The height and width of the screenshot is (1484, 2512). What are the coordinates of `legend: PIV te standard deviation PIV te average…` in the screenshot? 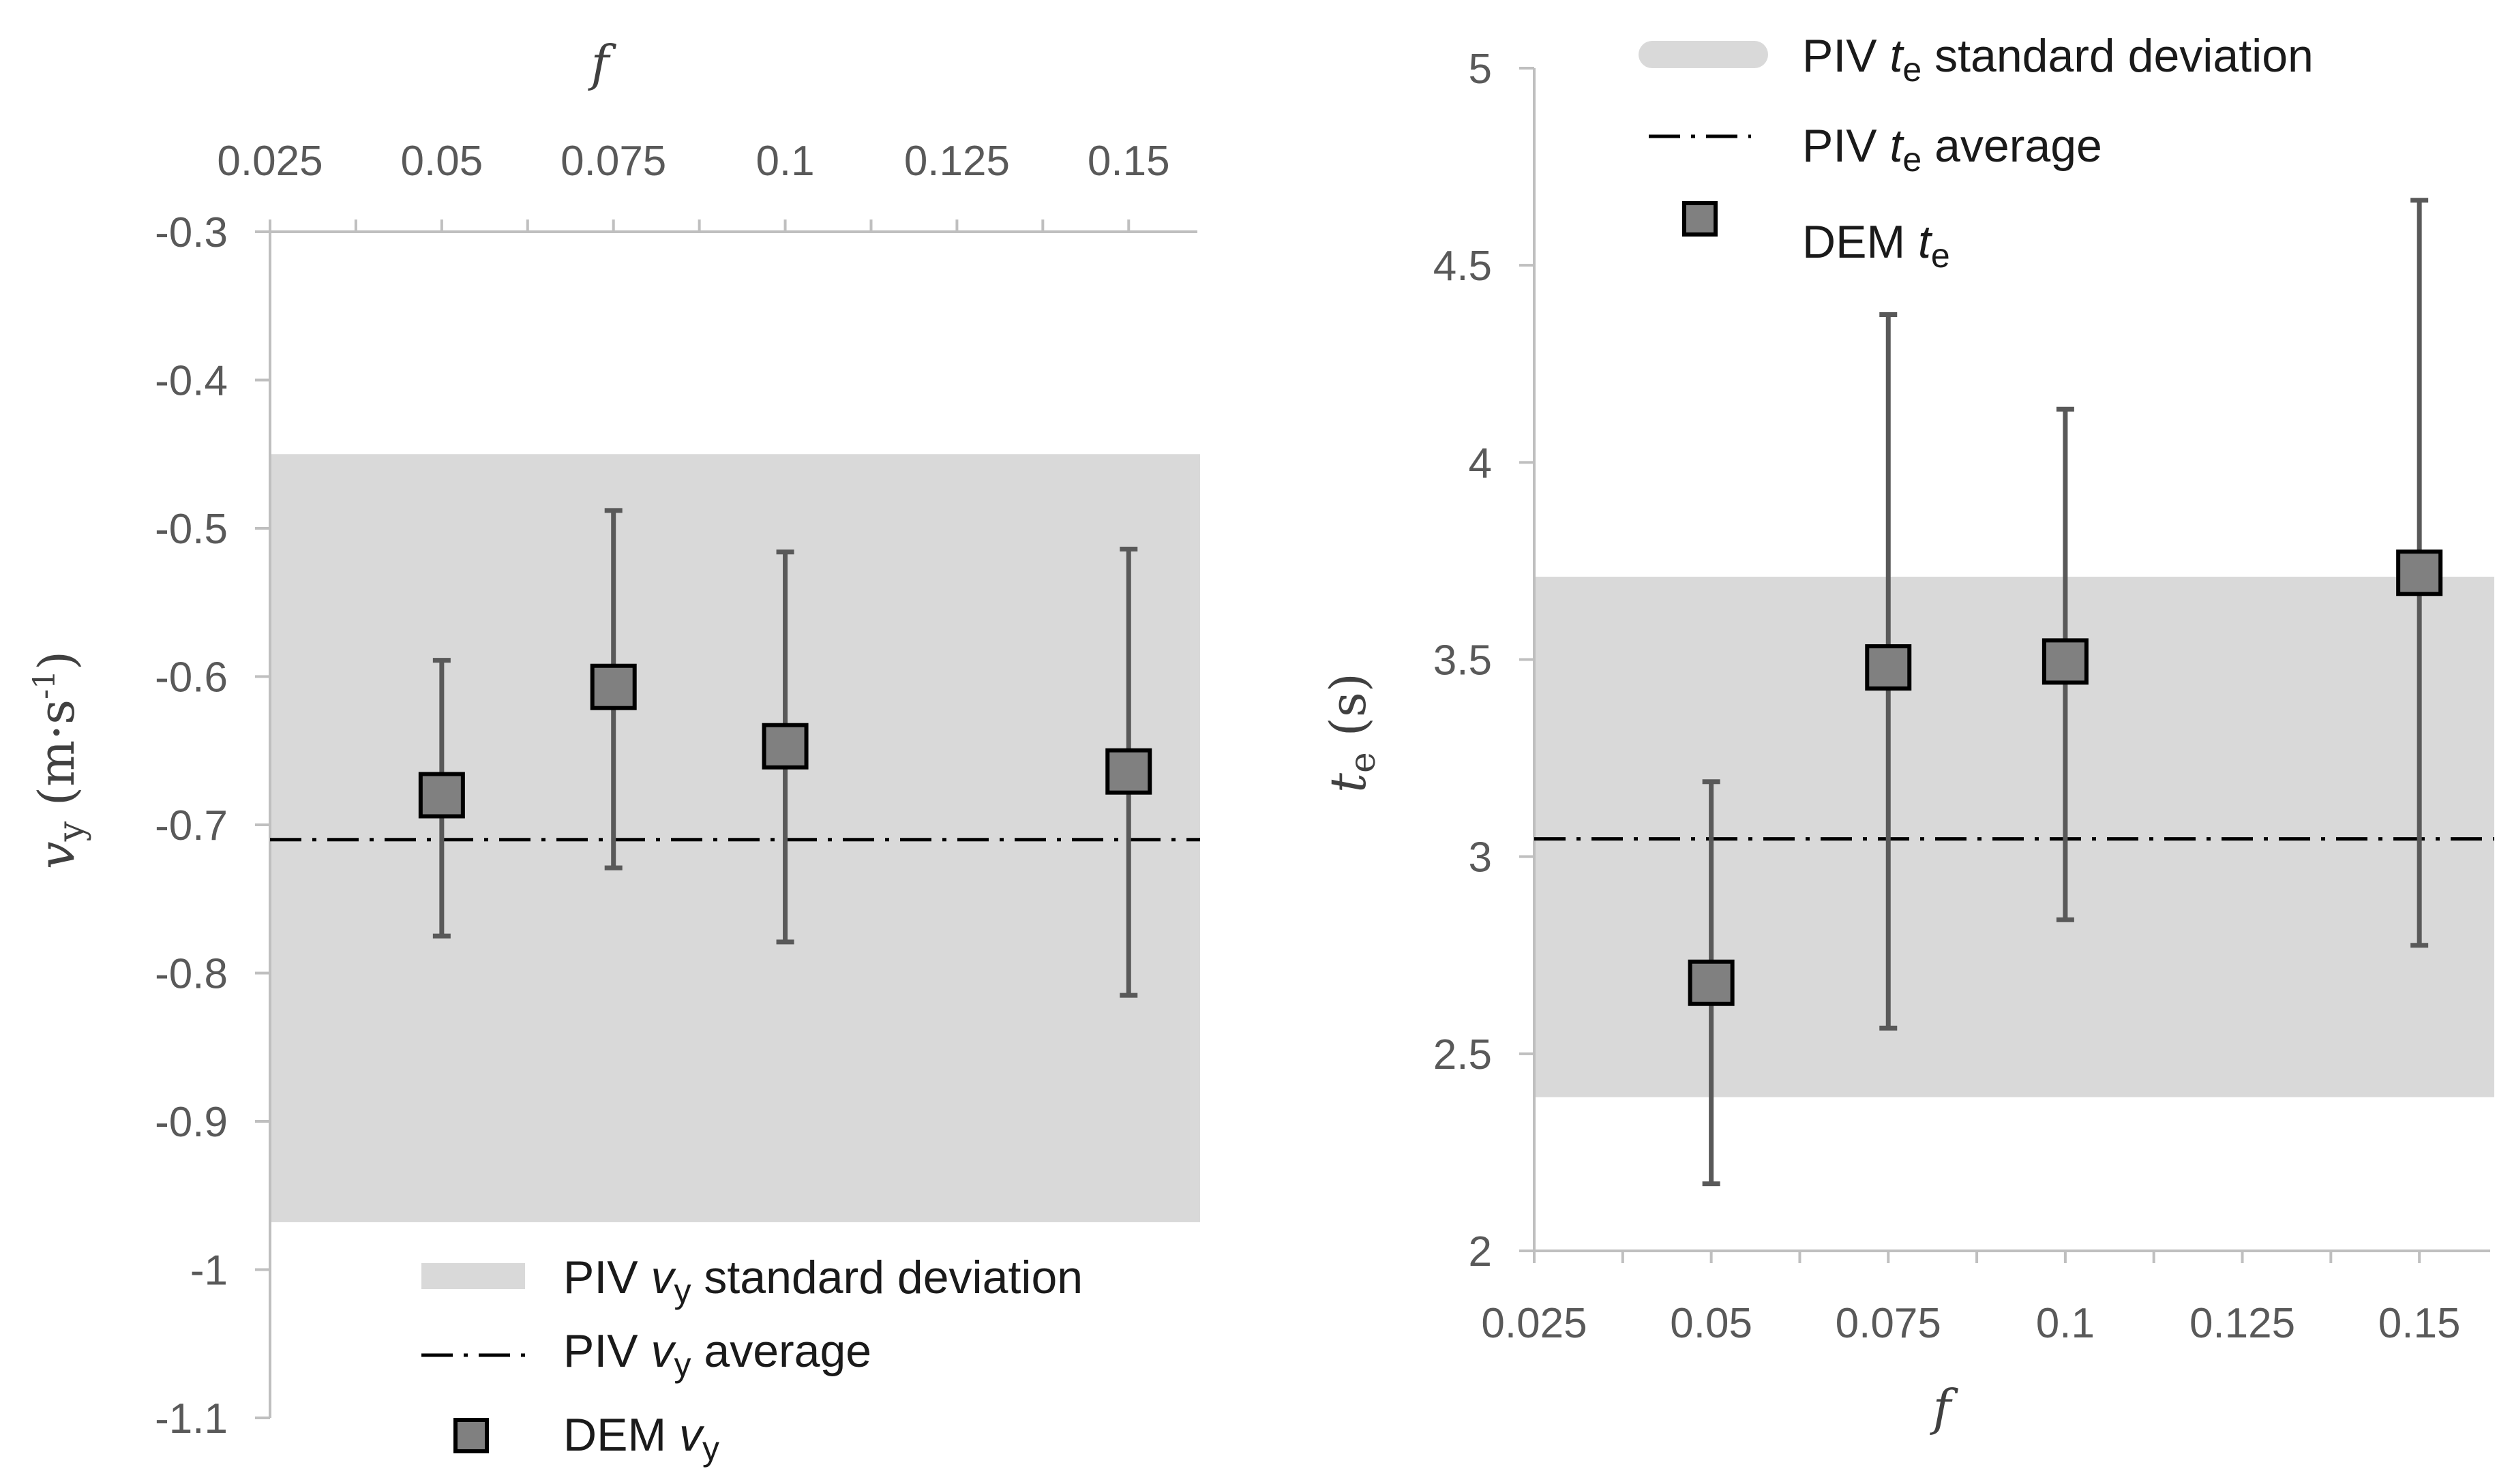 It's located at (1976, 152).